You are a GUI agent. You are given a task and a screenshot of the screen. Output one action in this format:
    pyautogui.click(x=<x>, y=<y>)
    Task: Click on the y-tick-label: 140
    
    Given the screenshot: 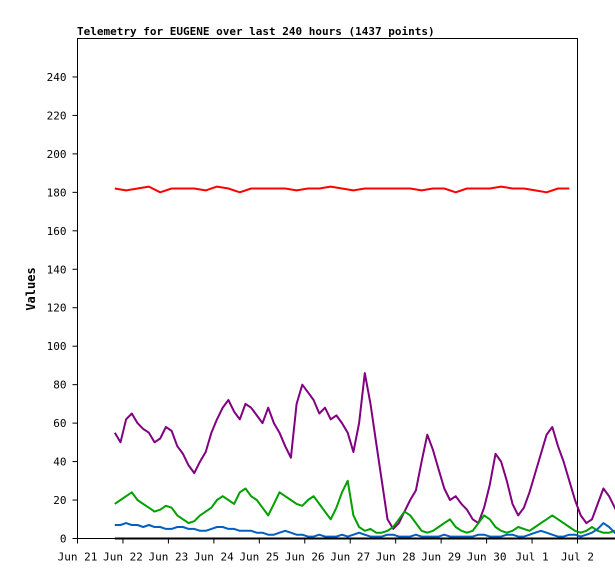 What is the action you would take?
    pyautogui.click(x=57, y=269)
    